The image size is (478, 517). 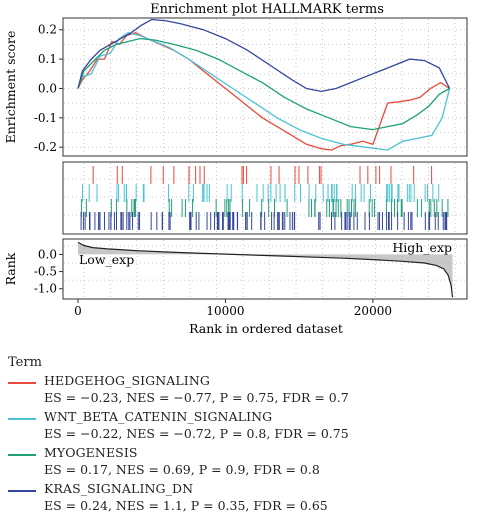 What do you see at coordinates (22, 491) in the screenshot?
I see `legend-key-kras` at bounding box center [22, 491].